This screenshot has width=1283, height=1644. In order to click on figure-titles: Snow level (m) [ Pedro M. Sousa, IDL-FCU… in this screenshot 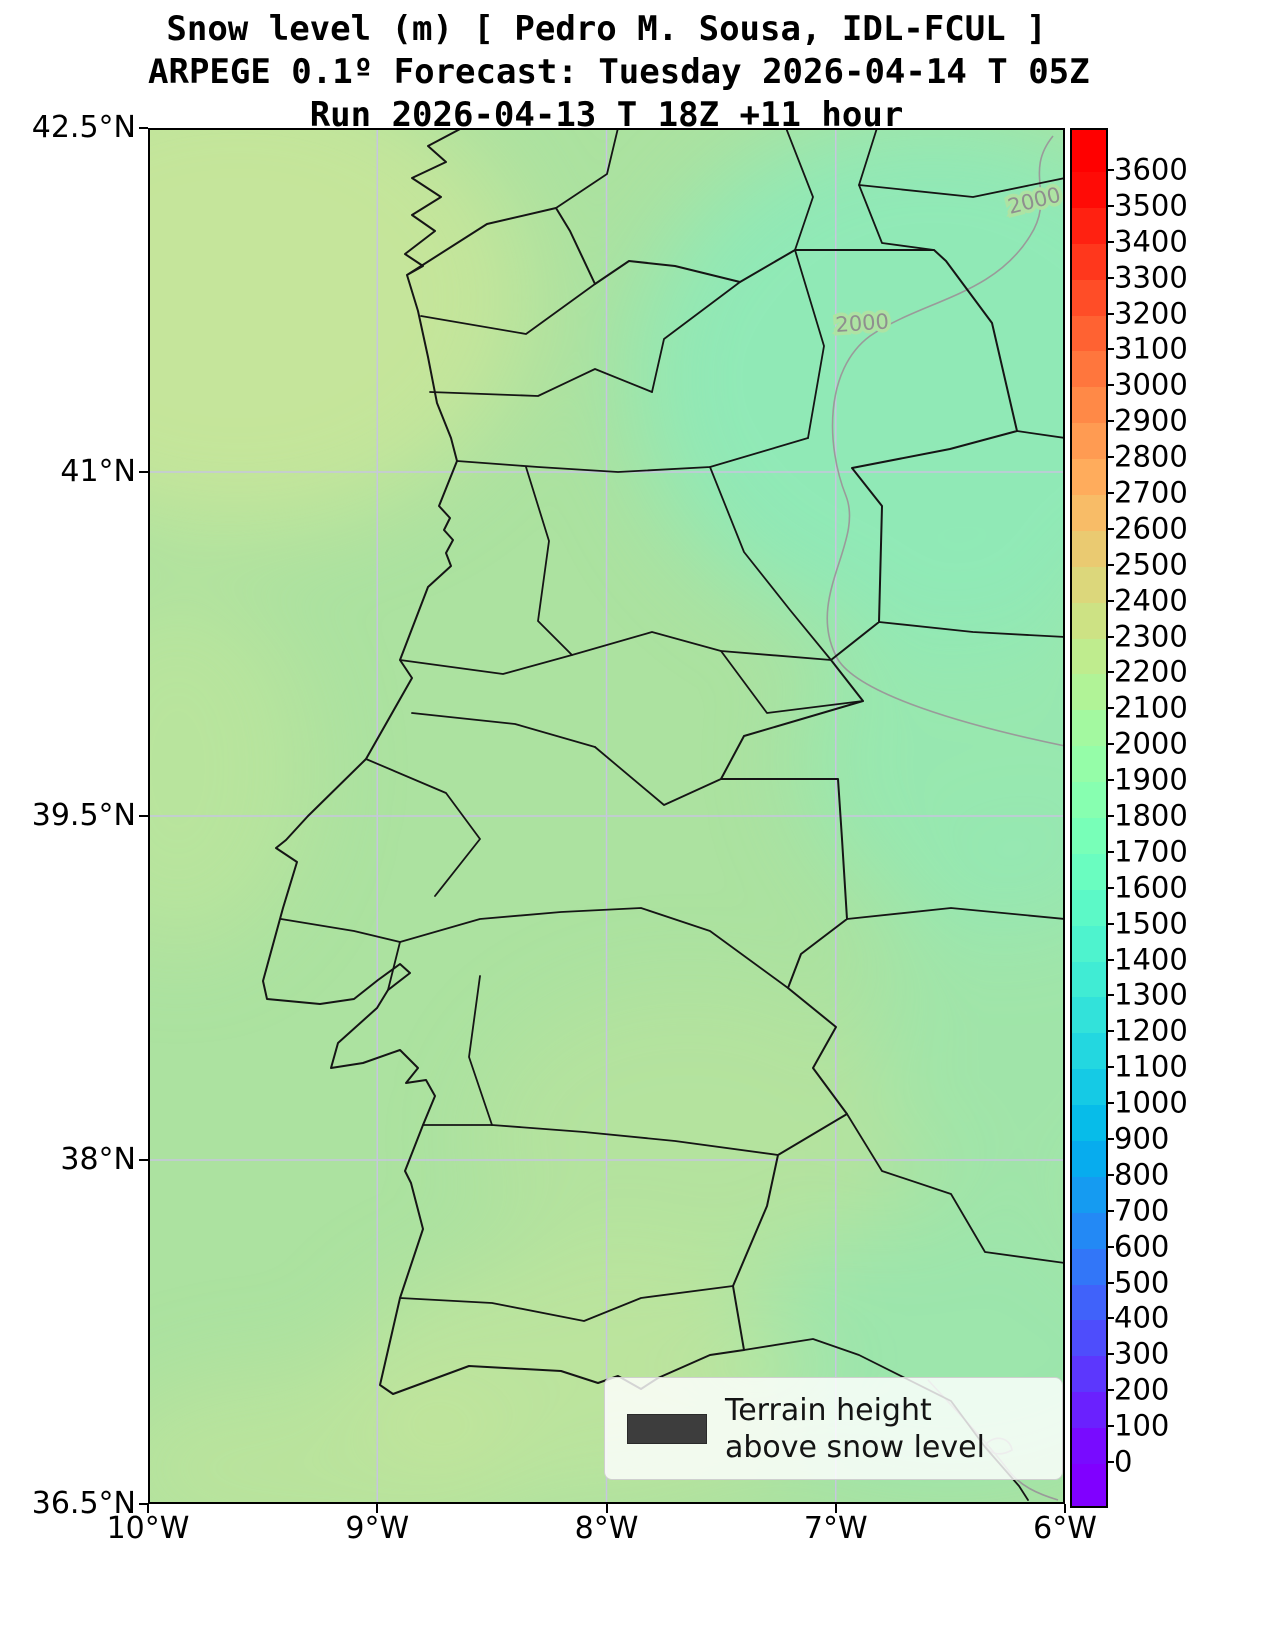, I will do `click(619, 72)`.